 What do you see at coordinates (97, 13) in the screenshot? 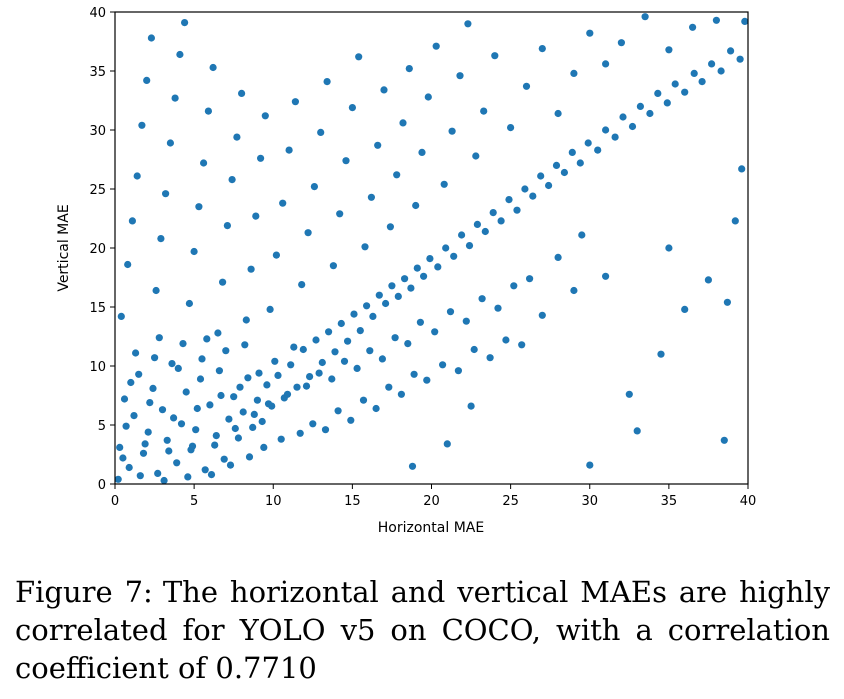
I see `y-tick-label: 40` at bounding box center [97, 13].